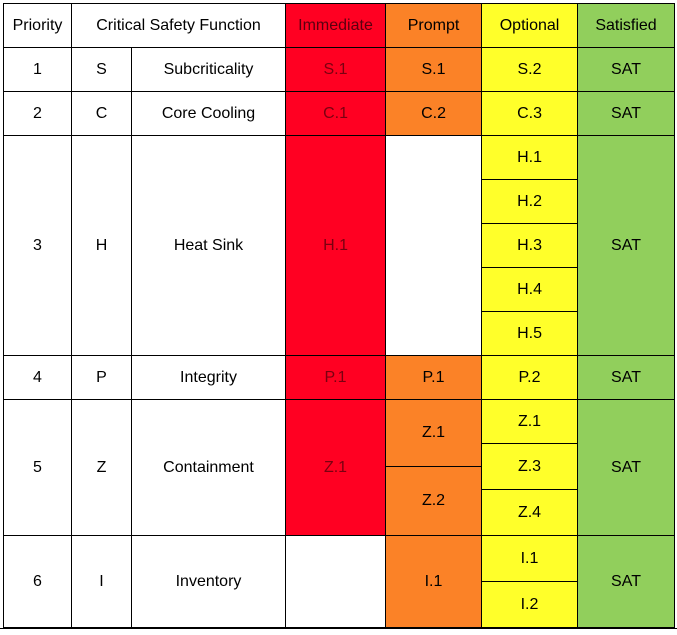 The image size is (677, 635). What do you see at coordinates (101, 69) in the screenshot?
I see `csf-code-cell: S` at bounding box center [101, 69].